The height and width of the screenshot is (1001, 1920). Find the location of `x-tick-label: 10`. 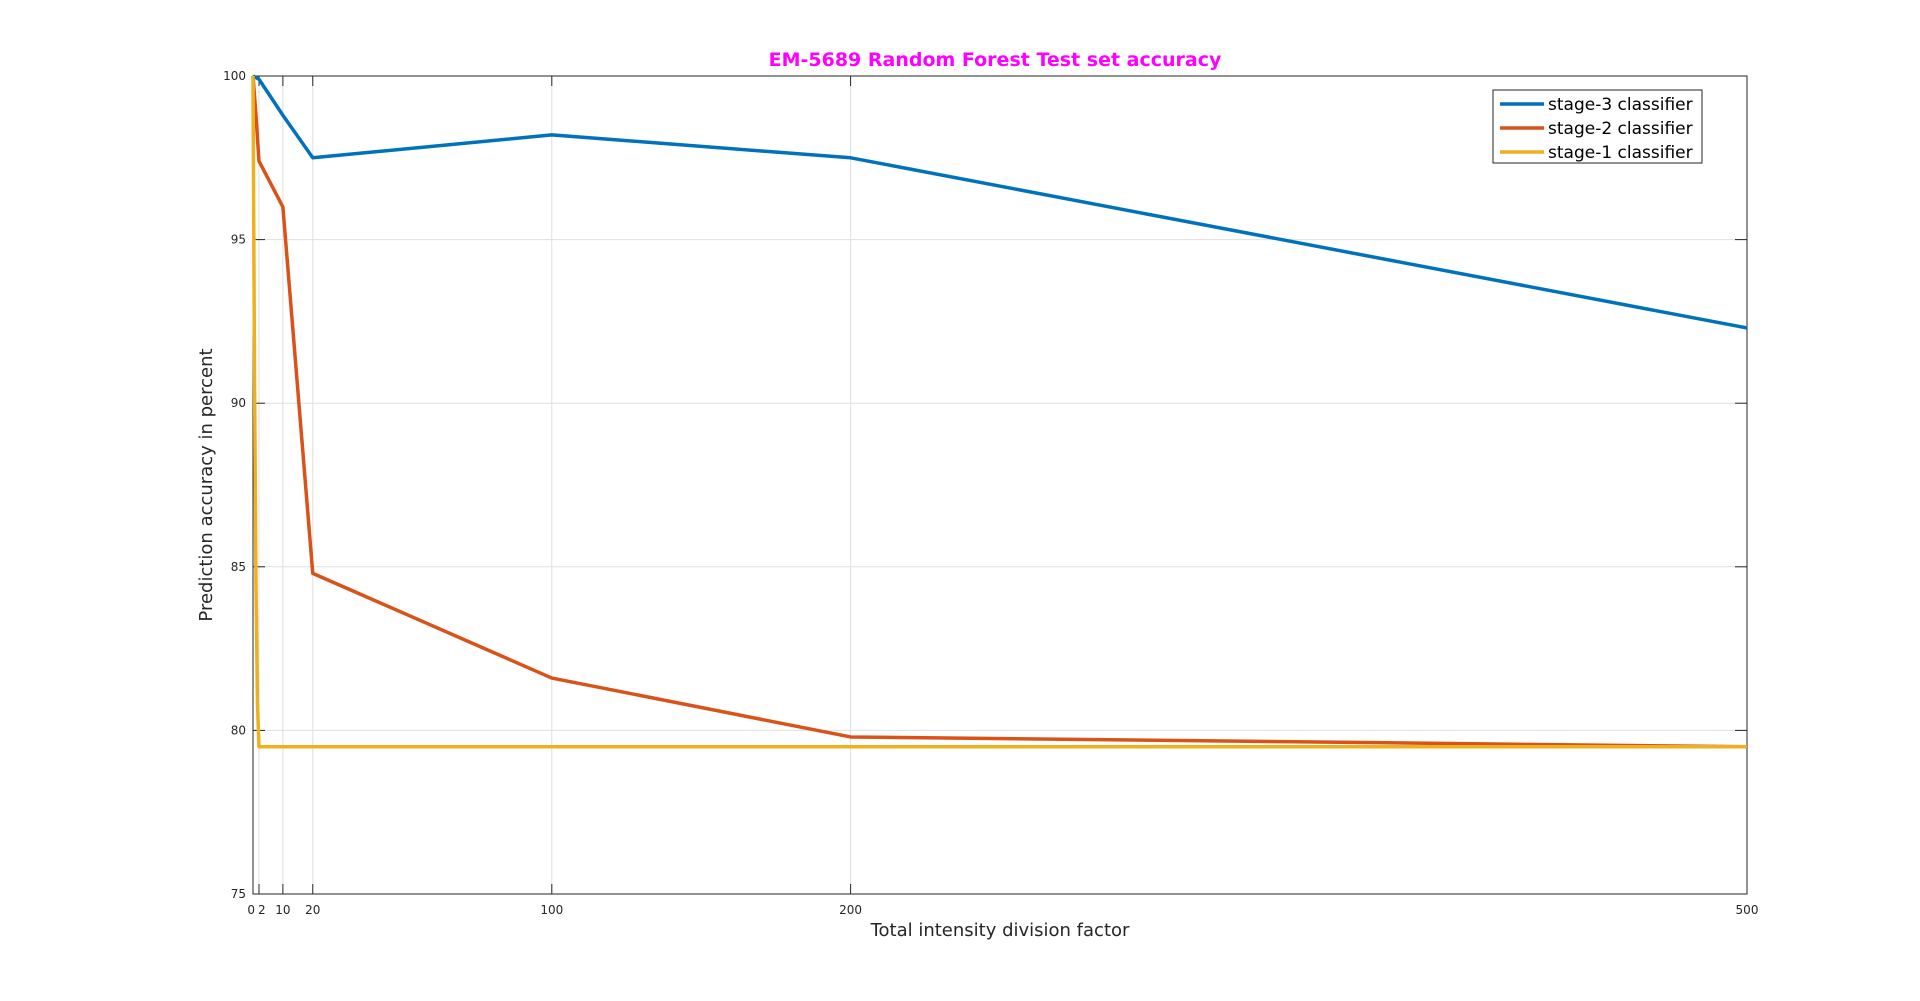

x-tick-label: 10 is located at coordinates (282, 910).